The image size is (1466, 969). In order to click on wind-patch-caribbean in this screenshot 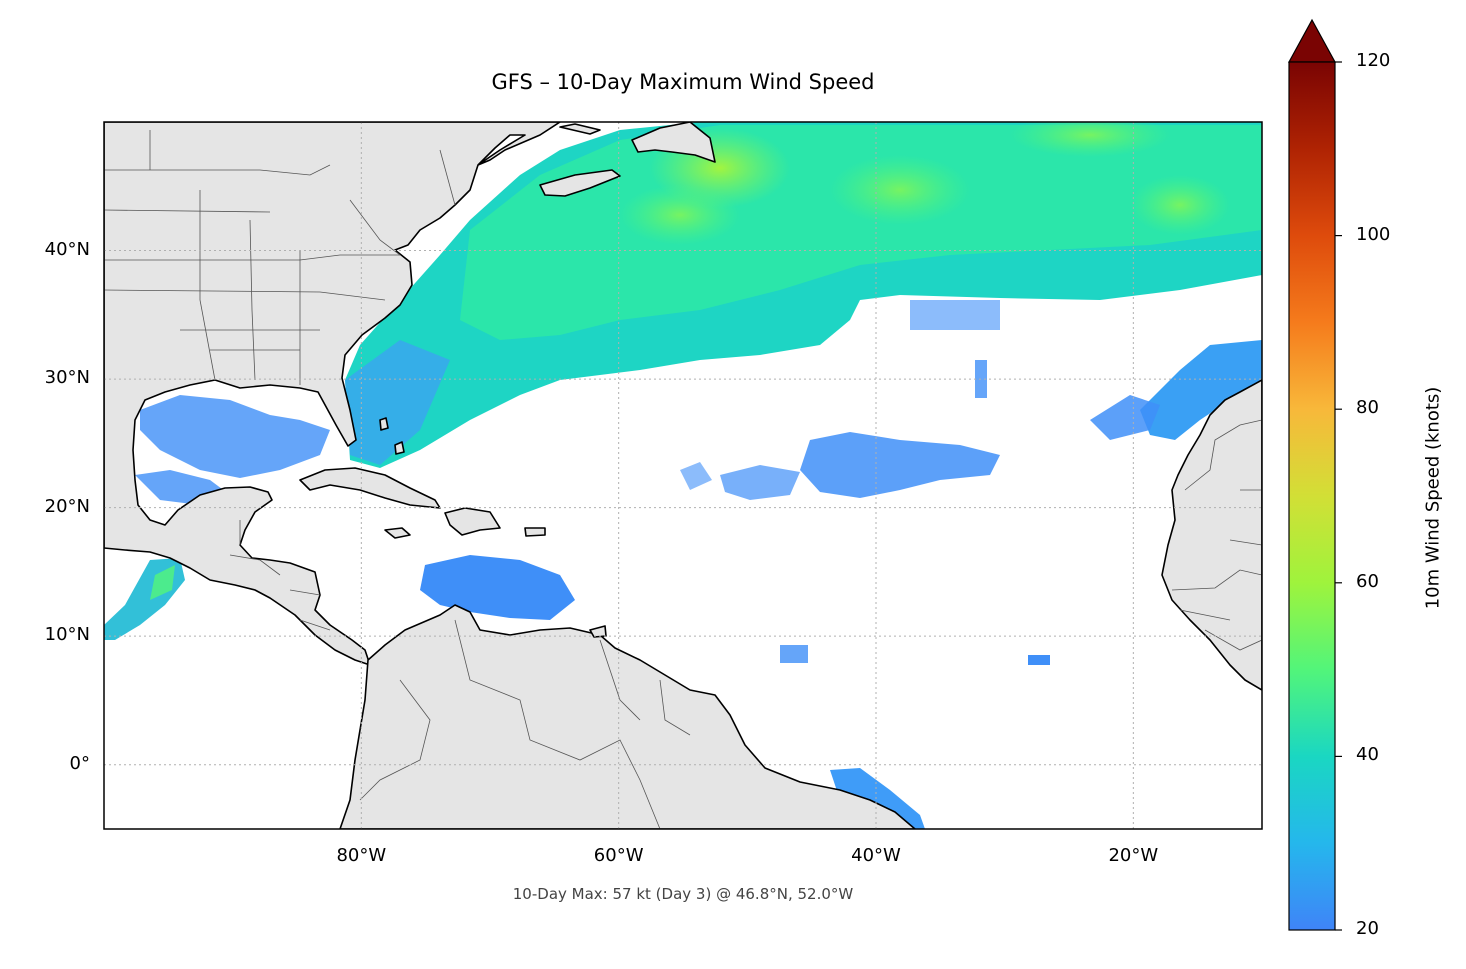, I will do `click(497, 587)`.